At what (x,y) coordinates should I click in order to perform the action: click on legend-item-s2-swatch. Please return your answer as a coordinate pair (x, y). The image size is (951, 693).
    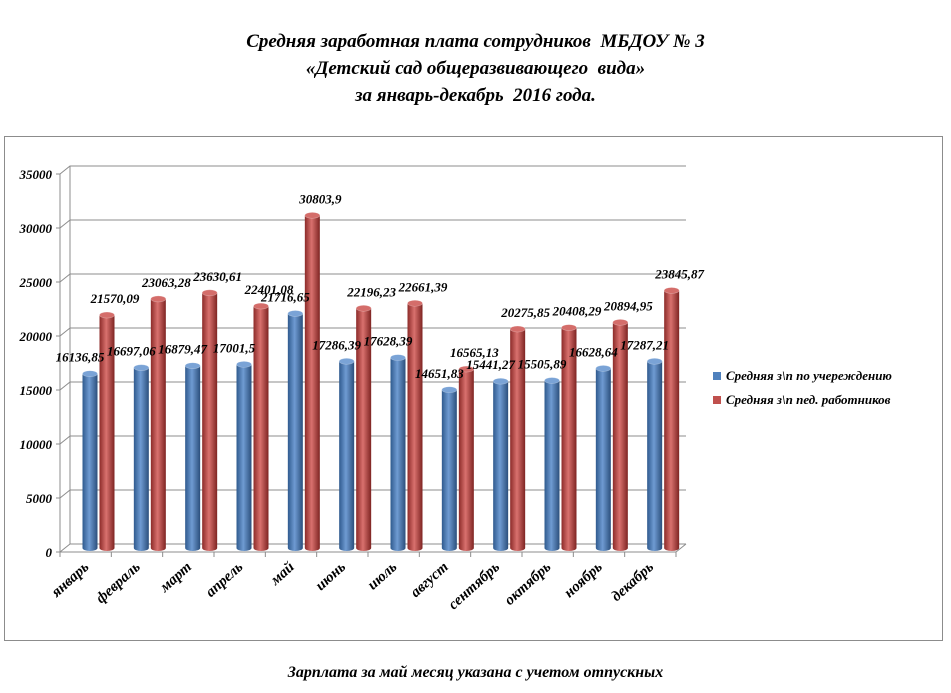
    Looking at the image, I should click on (717, 400).